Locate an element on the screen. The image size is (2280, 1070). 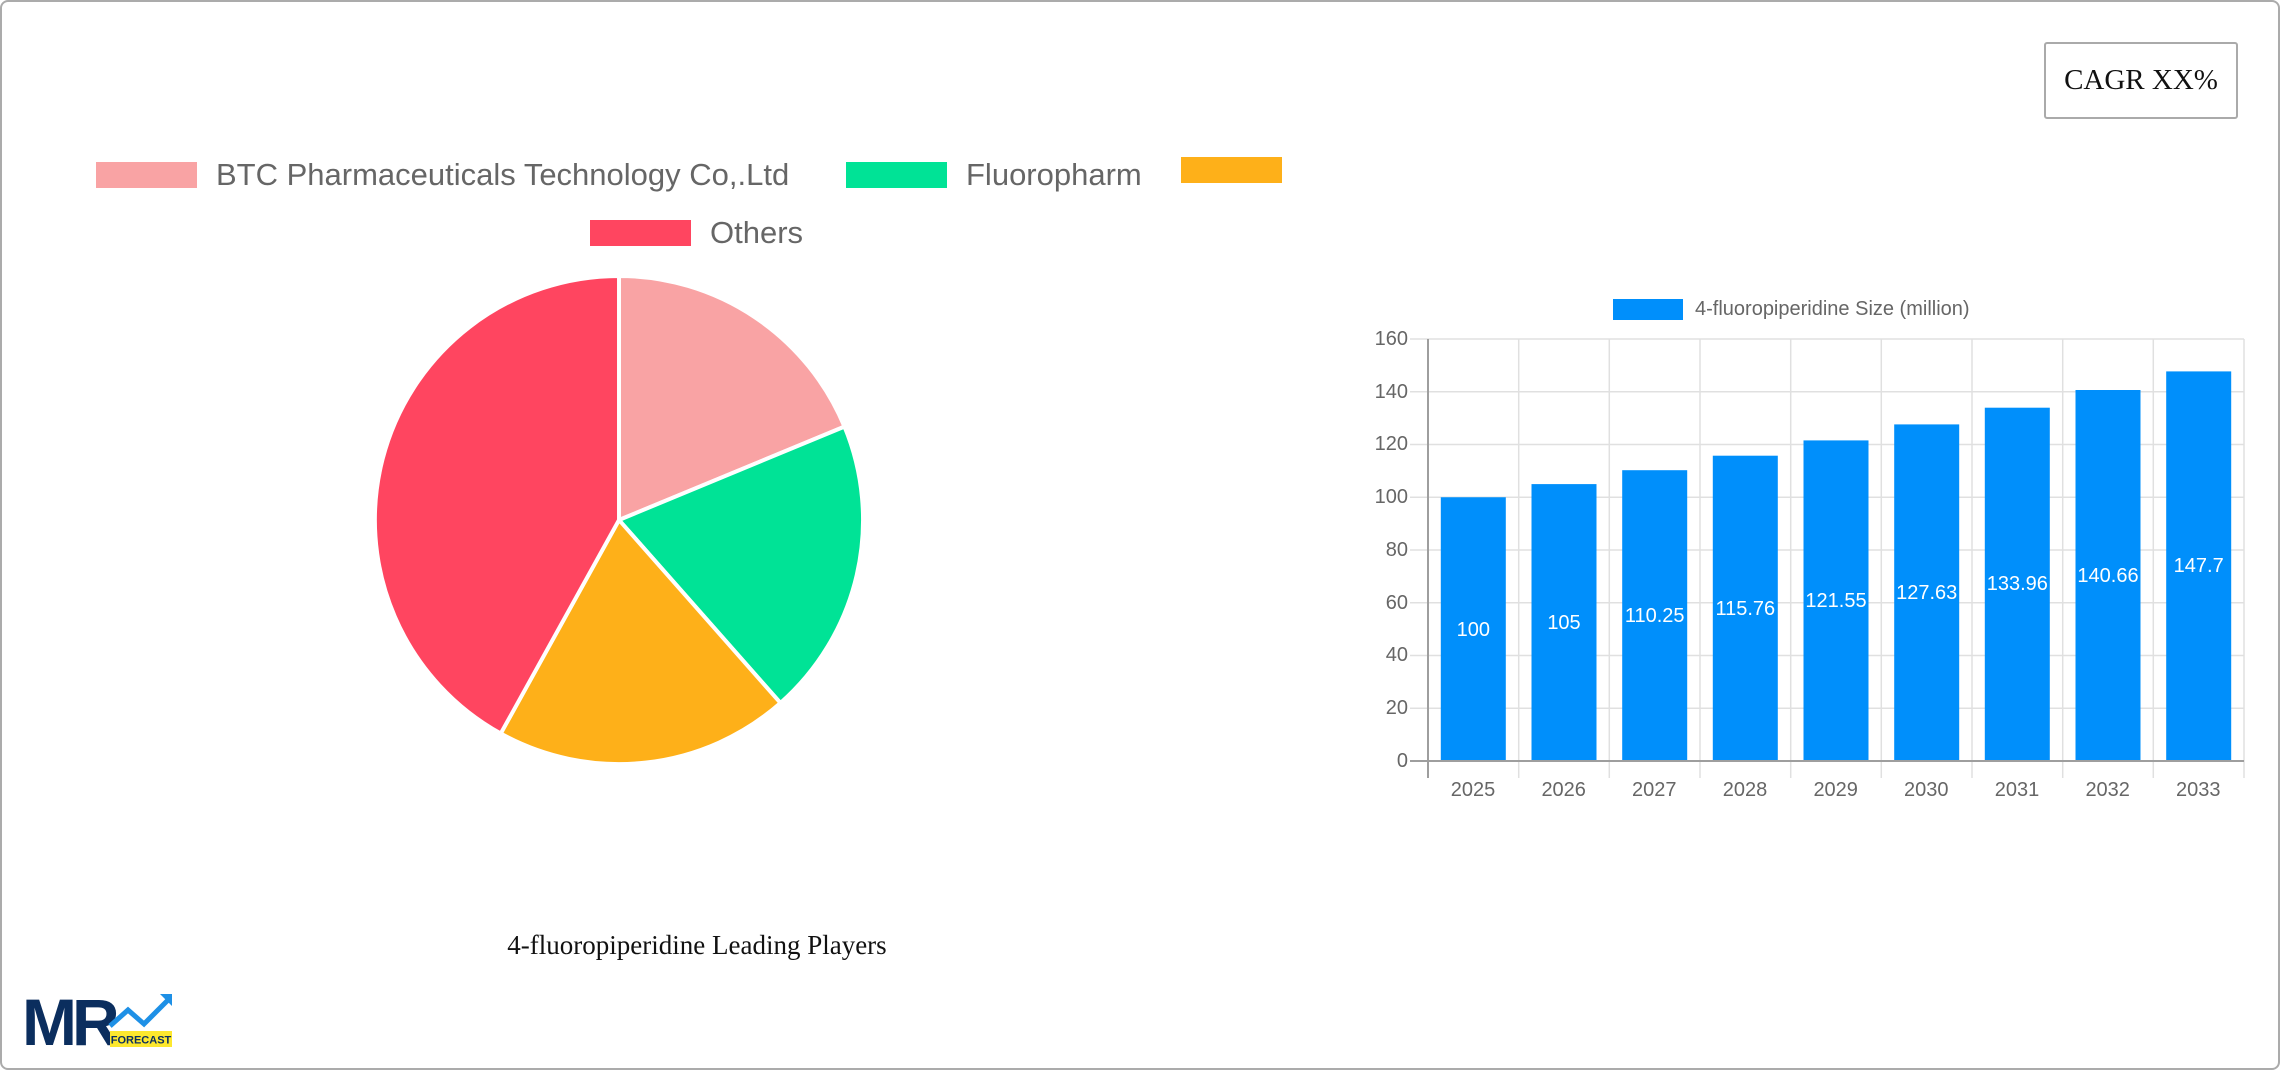
arrow-head-icon is located at coordinates (166, 1000).